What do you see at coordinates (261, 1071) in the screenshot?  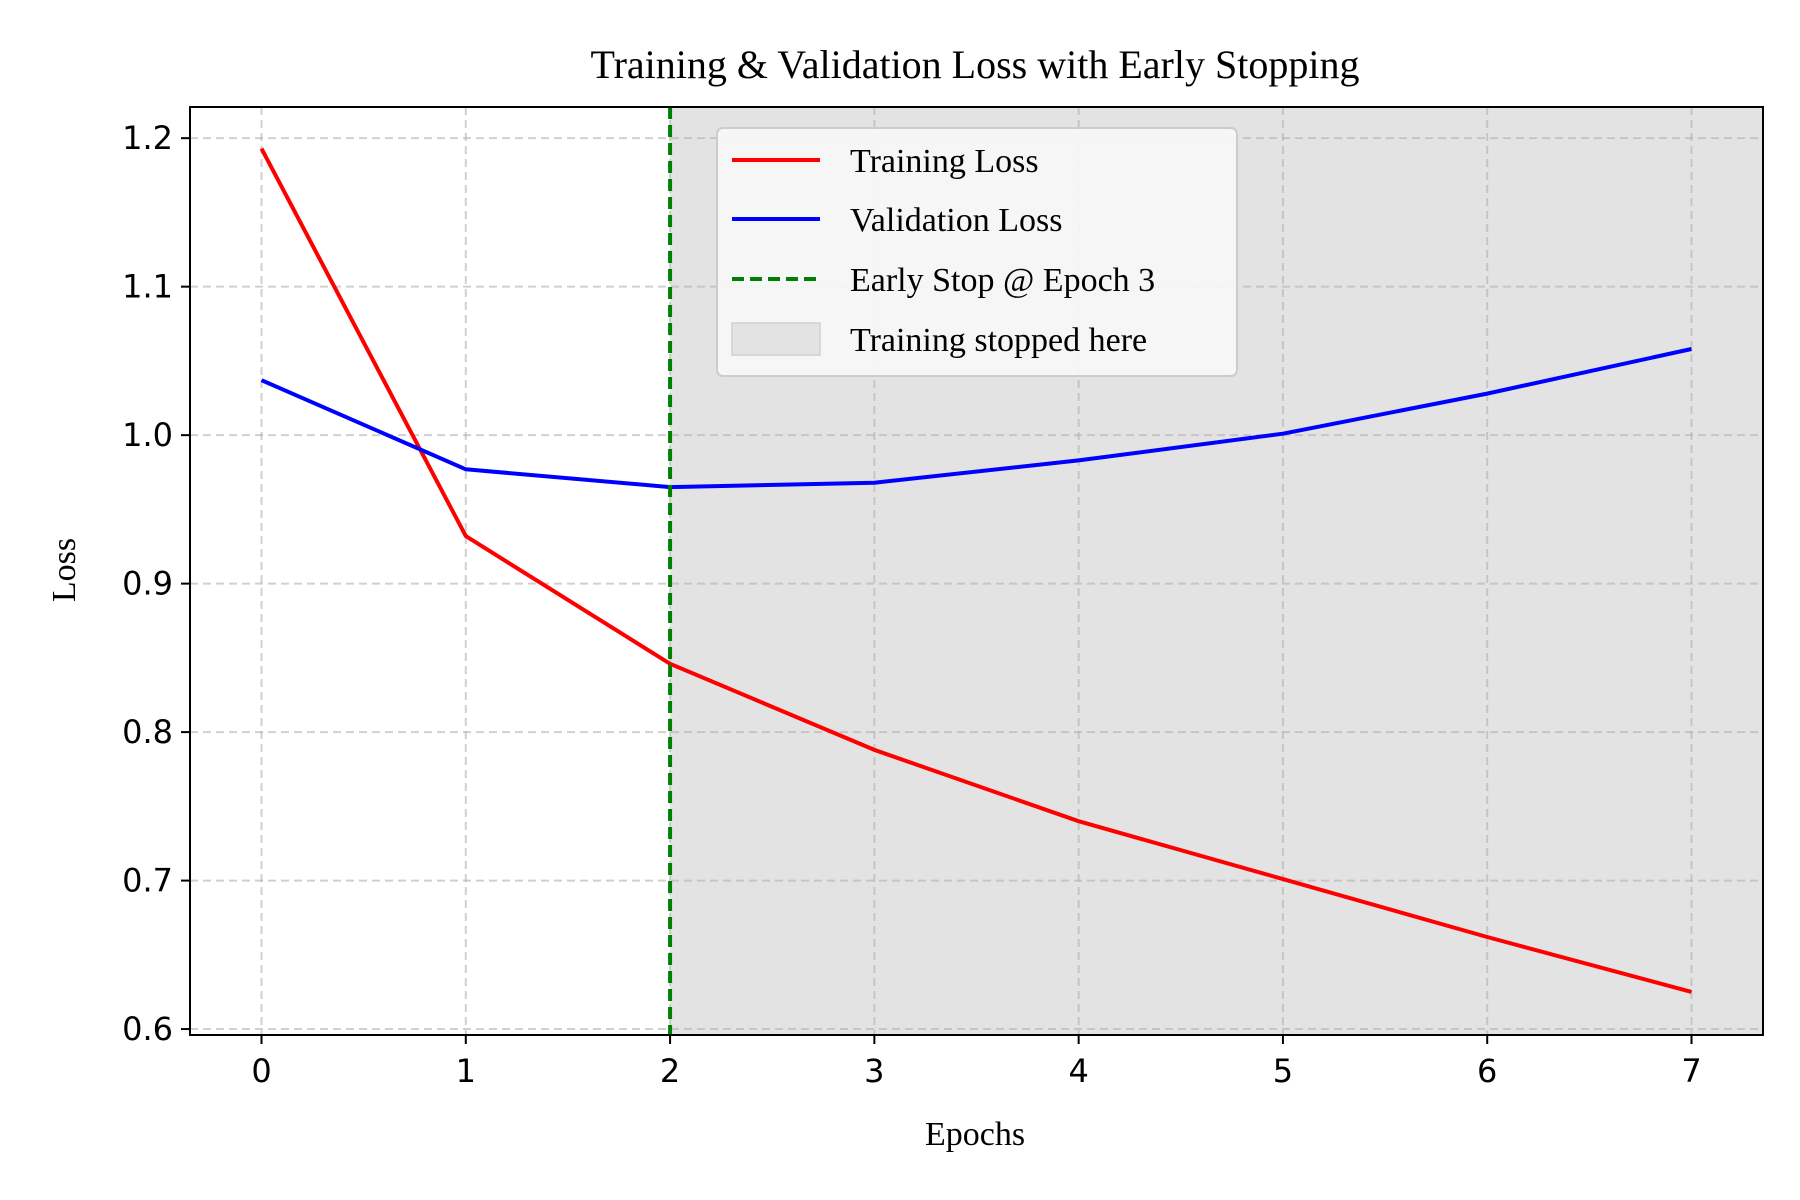 I see `x-tick-label: 0` at bounding box center [261, 1071].